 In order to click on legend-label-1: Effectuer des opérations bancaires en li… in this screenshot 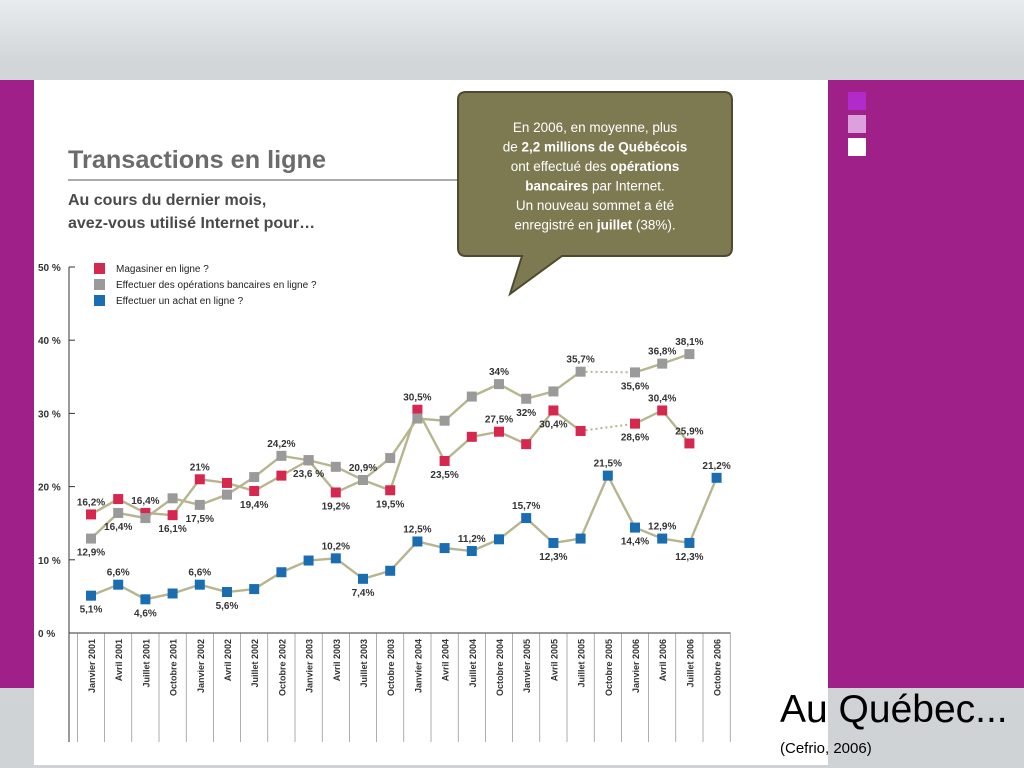, I will do `click(216, 285)`.